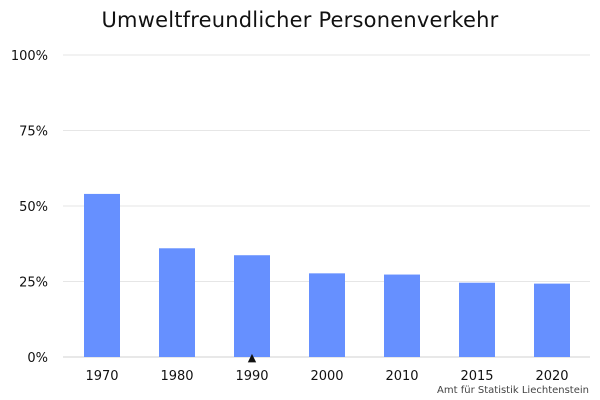  I want to click on x-tick-label: 1970, so click(101, 376).